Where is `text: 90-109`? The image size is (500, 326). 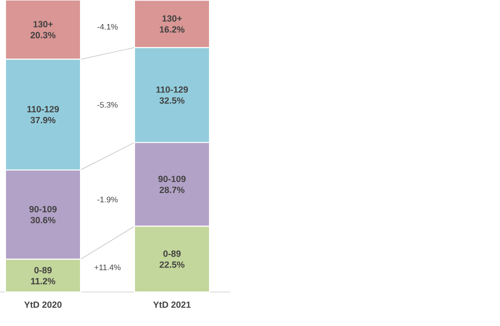 text: 90-109 is located at coordinates (43, 209).